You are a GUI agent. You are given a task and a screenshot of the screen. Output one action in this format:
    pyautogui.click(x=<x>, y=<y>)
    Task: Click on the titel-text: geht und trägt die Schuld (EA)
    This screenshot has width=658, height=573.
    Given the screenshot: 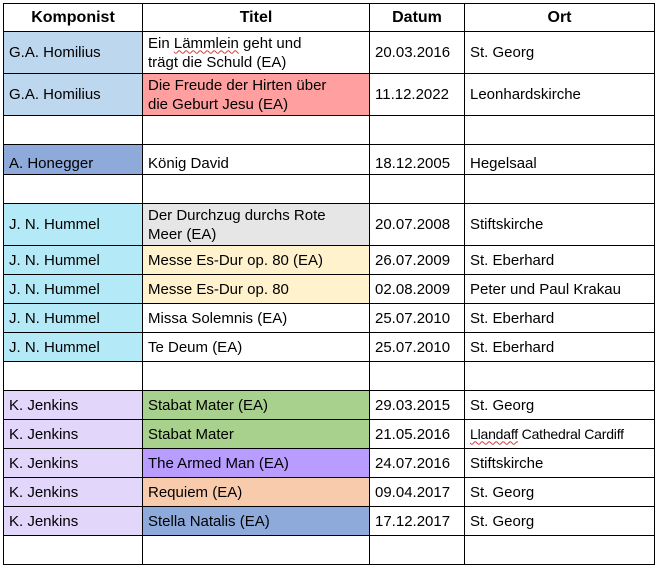 What is the action you would take?
    pyautogui.click(x=225, y=52)
    